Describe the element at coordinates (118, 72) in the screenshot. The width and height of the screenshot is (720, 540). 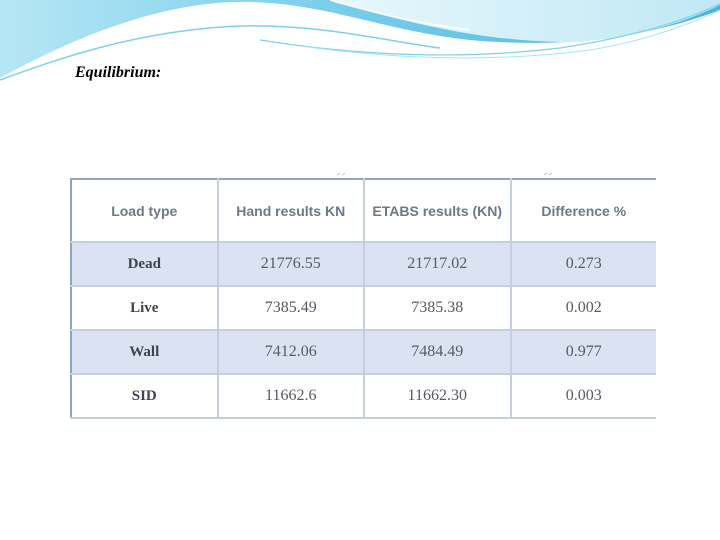
I see `slide-title: Equilibrium:` at that location.